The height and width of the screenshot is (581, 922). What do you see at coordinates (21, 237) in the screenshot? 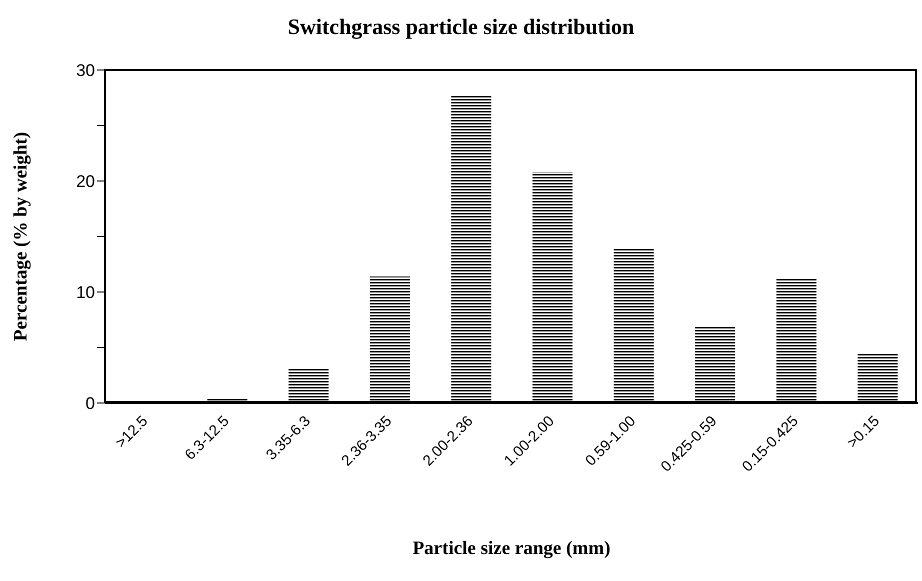
I see `y-axis-title: Percentage (% by weight)` at bounding box center [21, 237].